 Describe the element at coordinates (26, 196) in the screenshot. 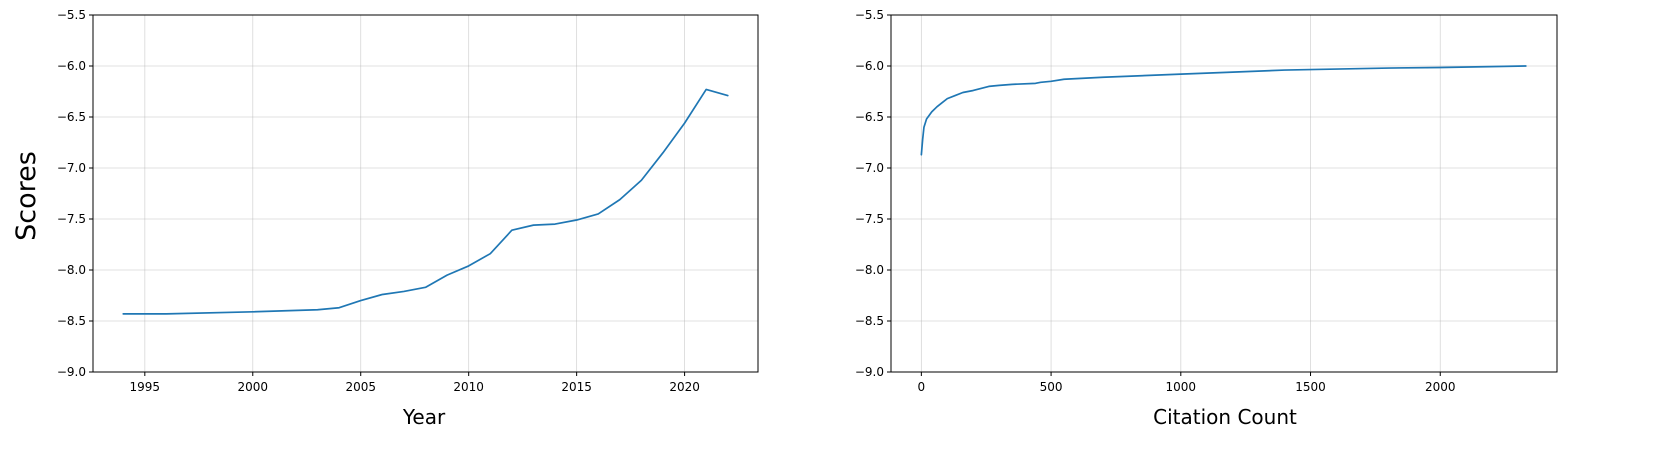

I see `y-axis-label: Scores` at that location.